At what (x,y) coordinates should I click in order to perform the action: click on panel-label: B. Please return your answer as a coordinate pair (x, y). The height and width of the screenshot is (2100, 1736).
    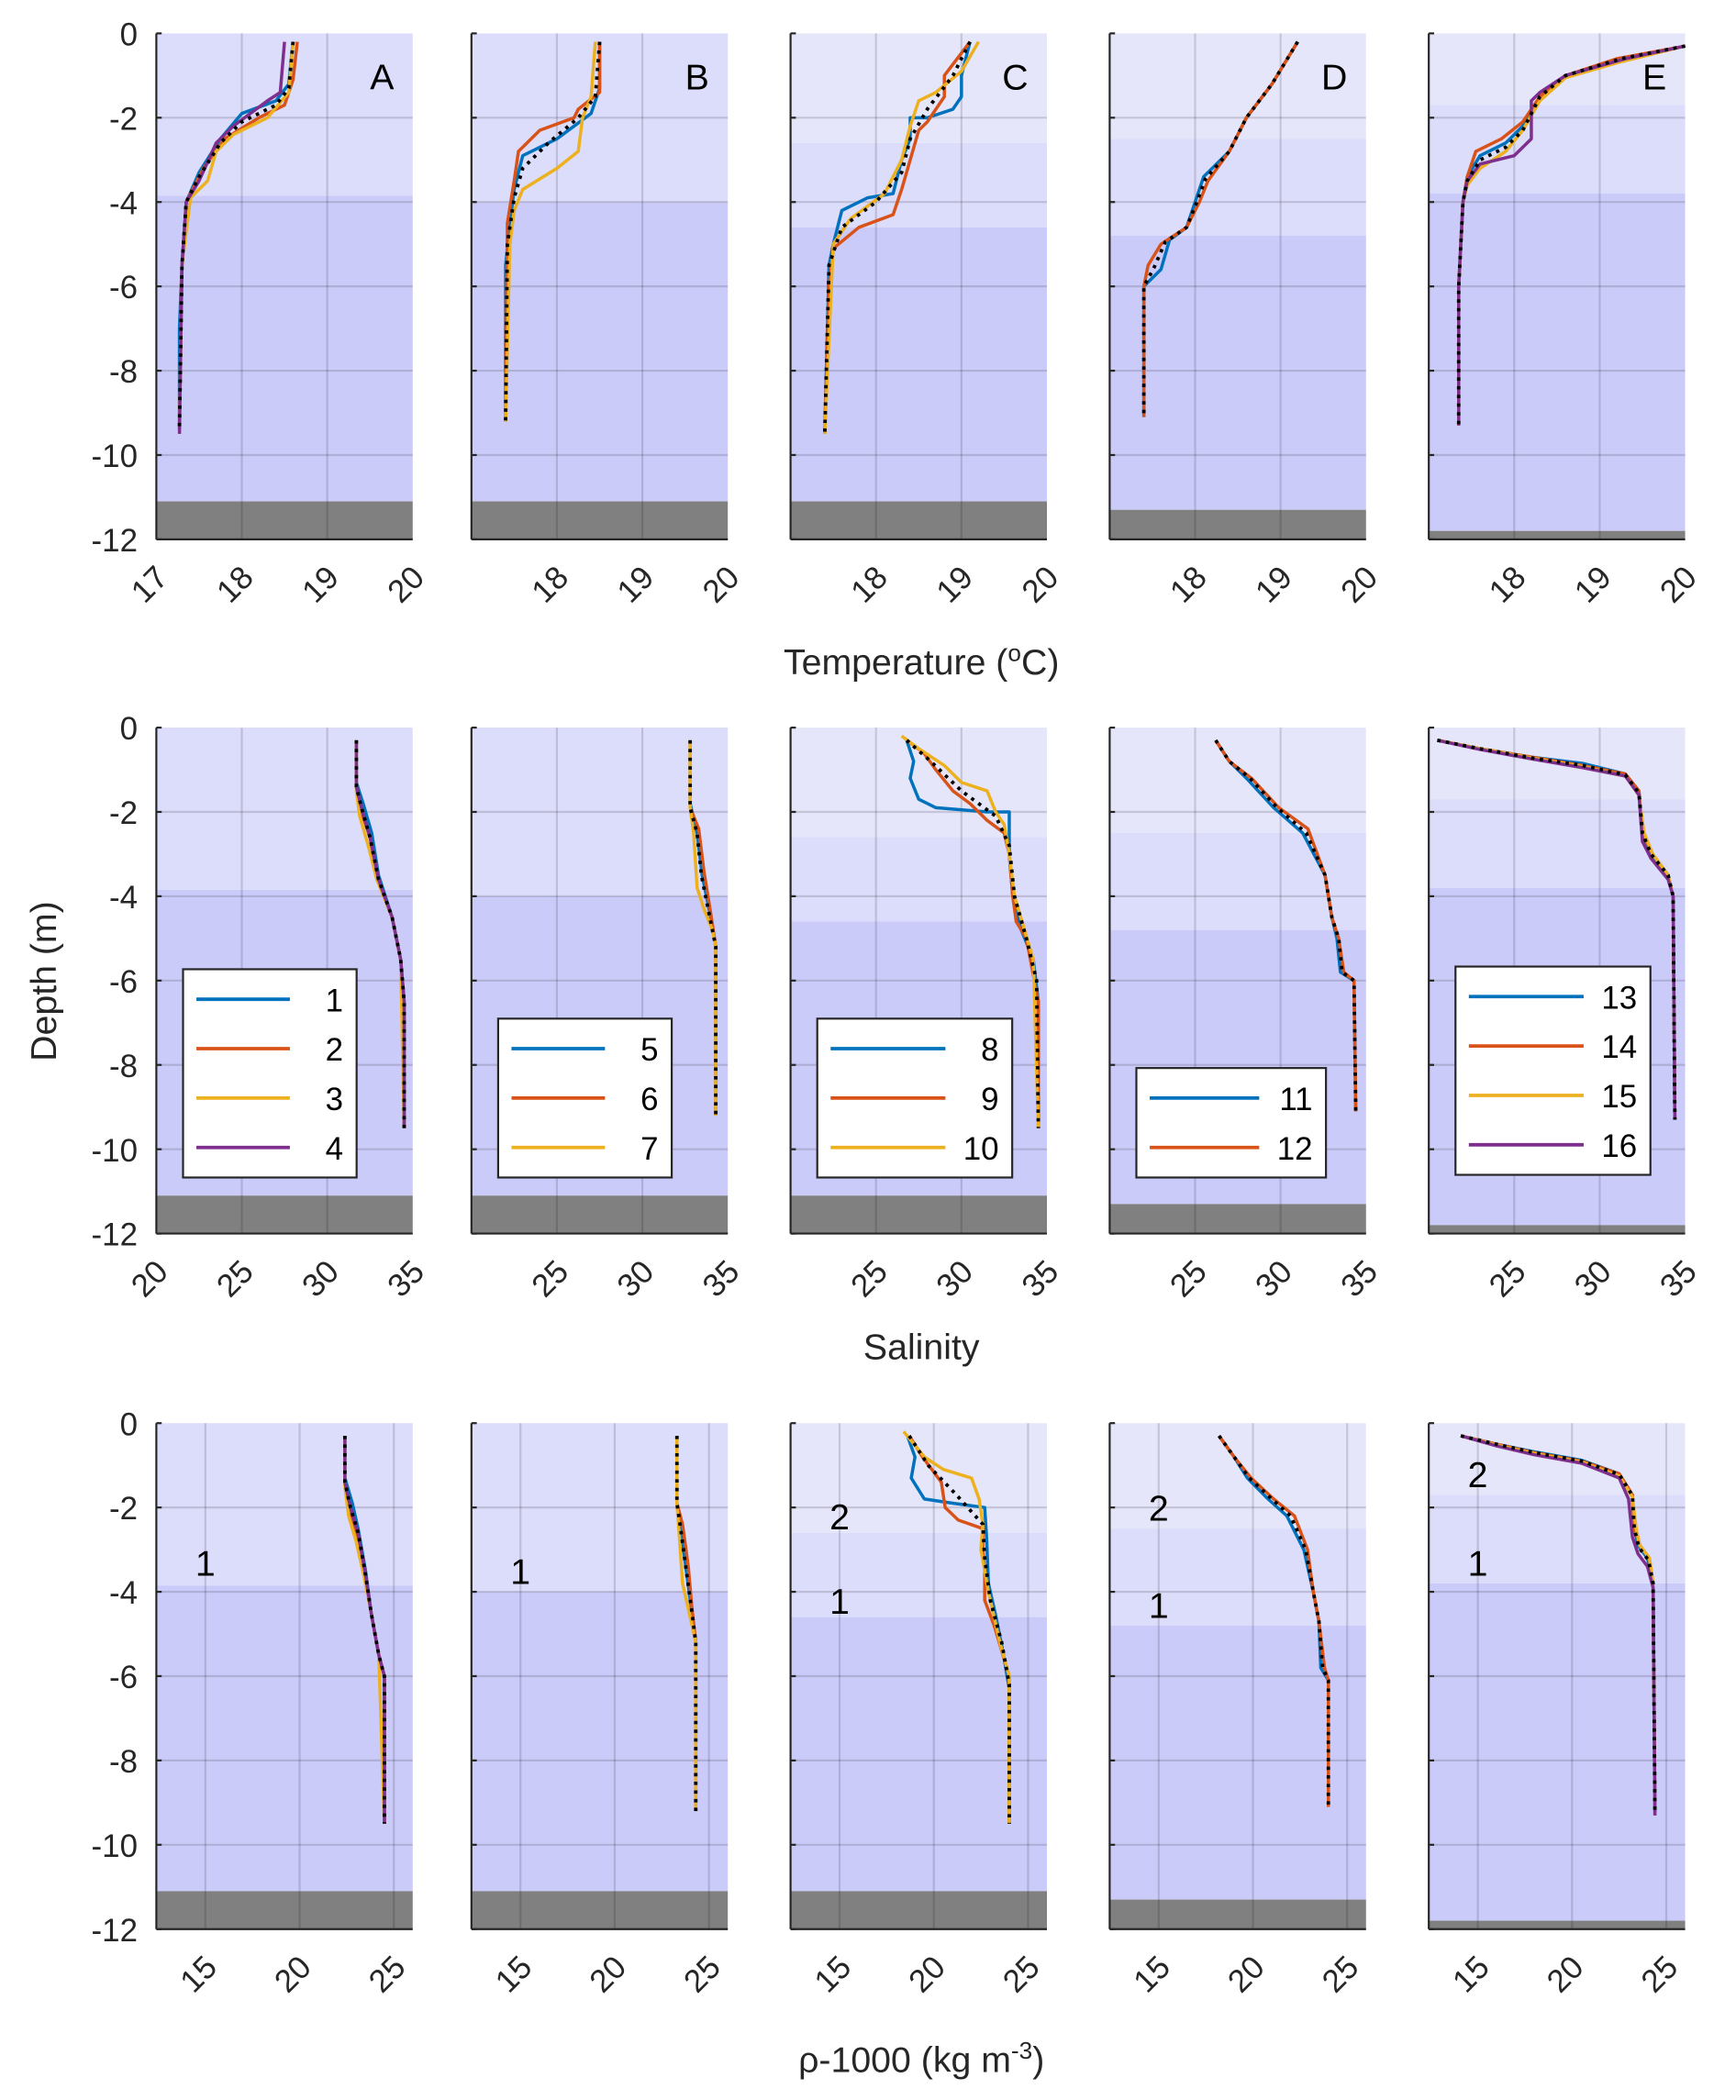
    Looking at the image, I should click on (697, 77).